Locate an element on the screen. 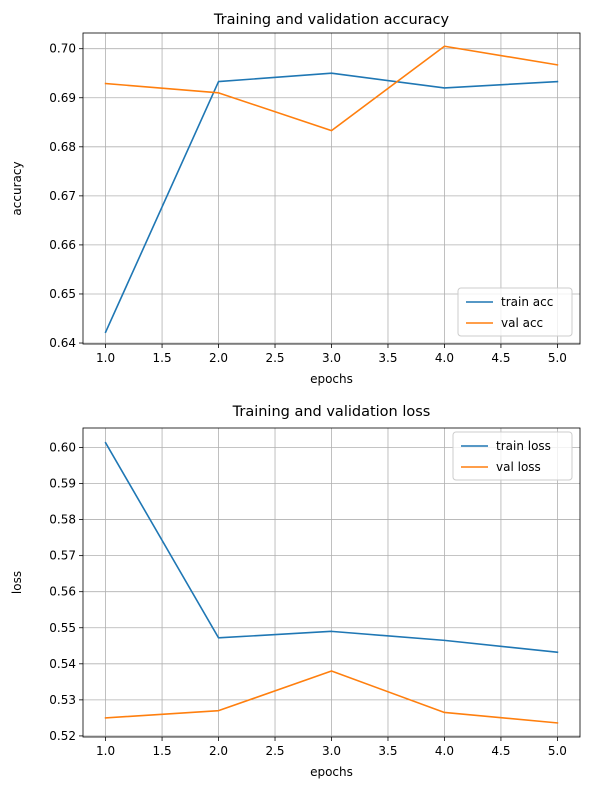  series-line-val-loss is located at coordinates (331, 697).